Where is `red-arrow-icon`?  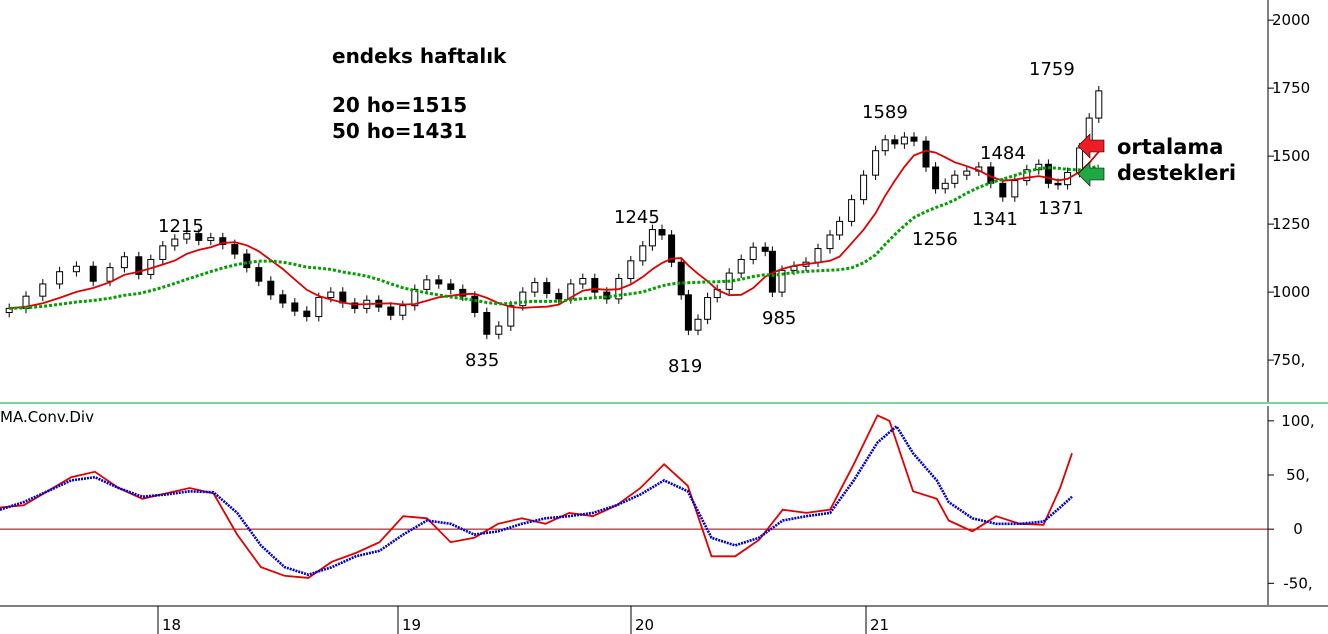 red-arrow-icon is located at coordinates (1091, 146).